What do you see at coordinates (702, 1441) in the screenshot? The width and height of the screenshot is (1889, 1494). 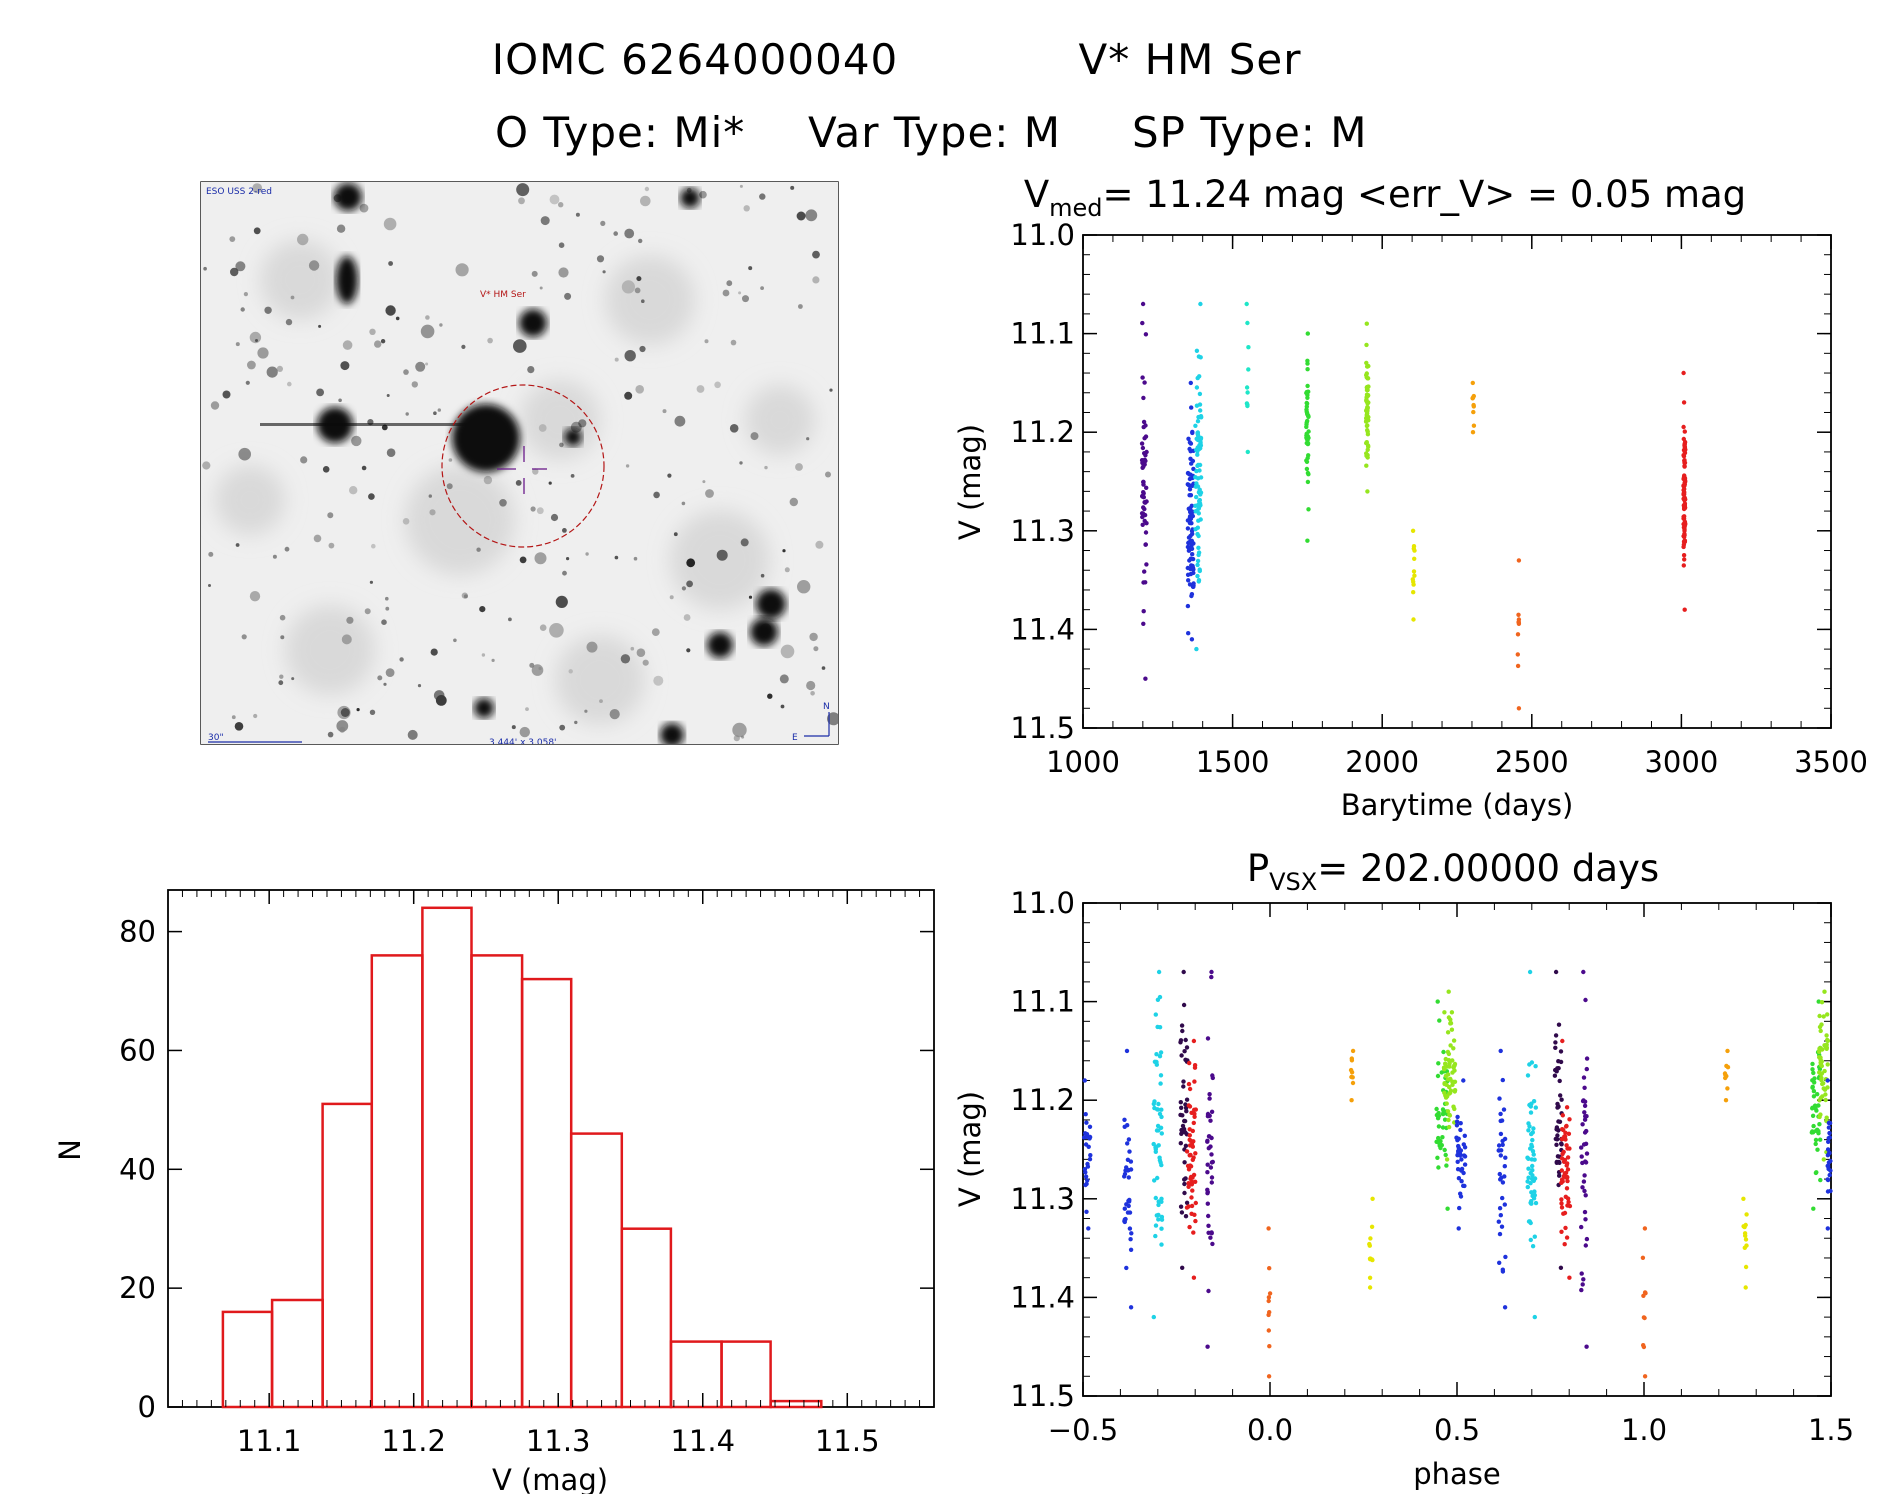 I see `x-tick-label: 11.4` at bounding box center [702, 1441].